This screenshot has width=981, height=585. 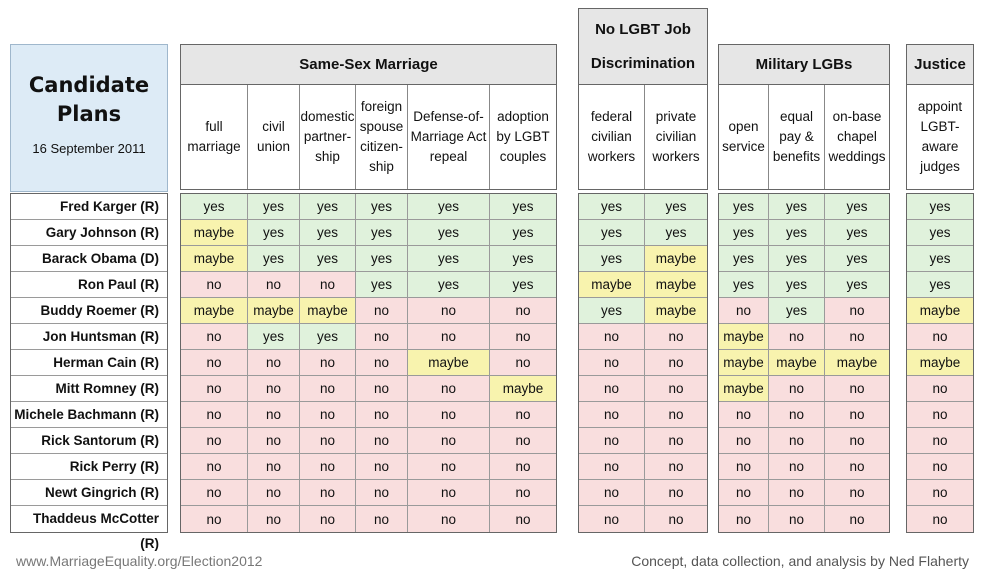 I want to click on column-header: civil union, so click(x=274, y=137).